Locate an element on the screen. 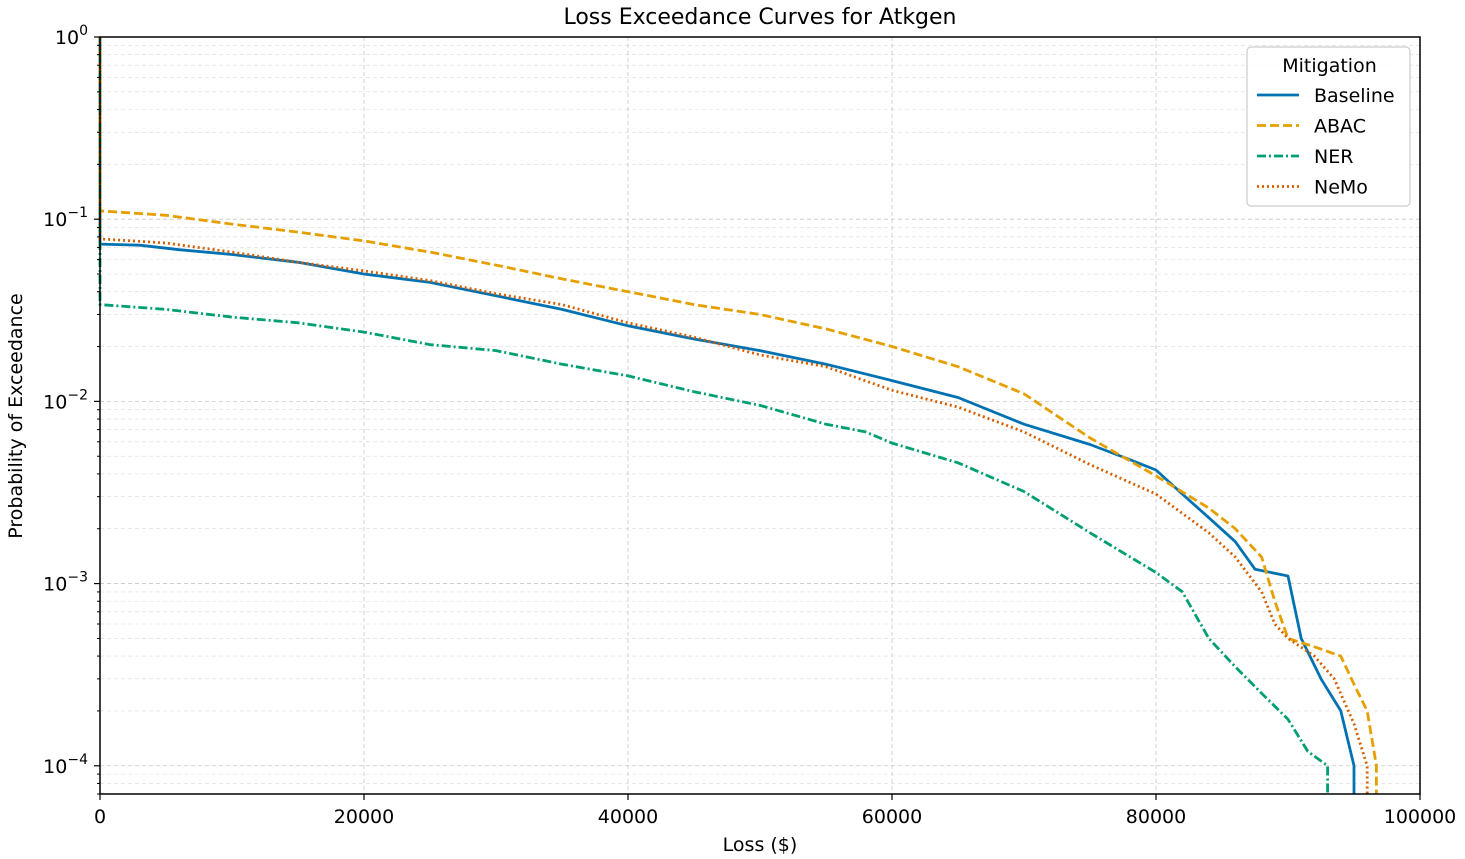 This screenshot has height=859, width=1465. x-tick-label: 20000 is located at coordinates (364, 817).